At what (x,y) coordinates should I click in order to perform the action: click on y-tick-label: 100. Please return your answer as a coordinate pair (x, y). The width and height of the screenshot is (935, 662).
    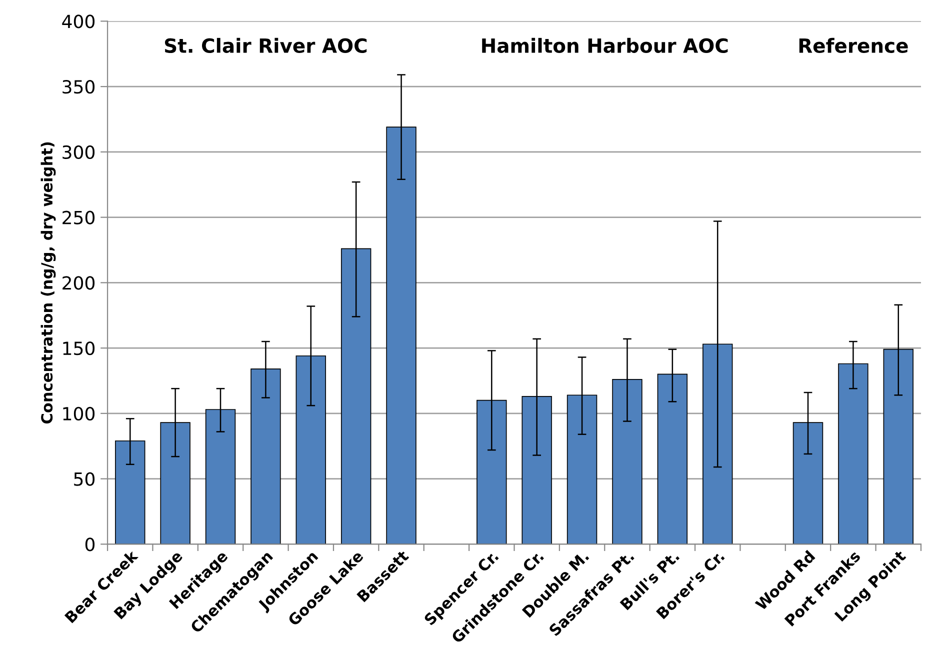
    Looking at the image, I should click on (79, 413).